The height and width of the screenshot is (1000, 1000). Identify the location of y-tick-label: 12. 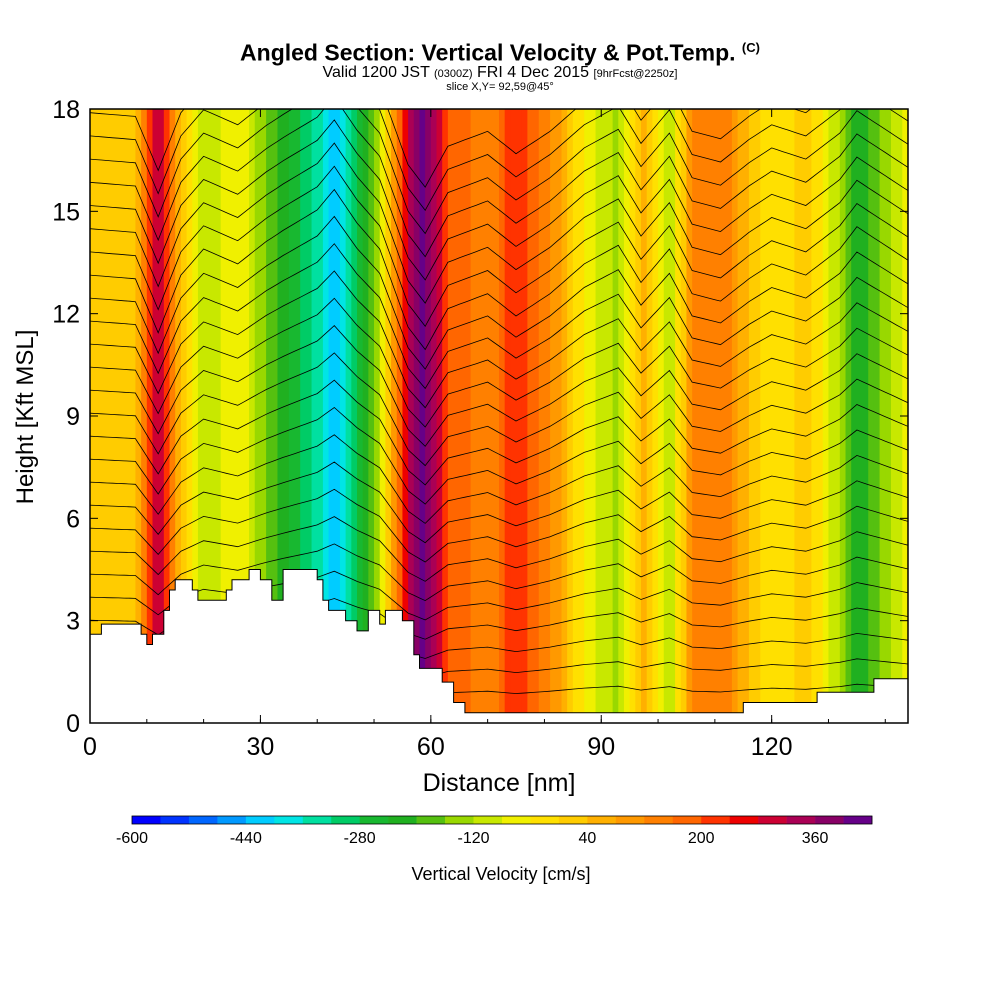
(66, 315).